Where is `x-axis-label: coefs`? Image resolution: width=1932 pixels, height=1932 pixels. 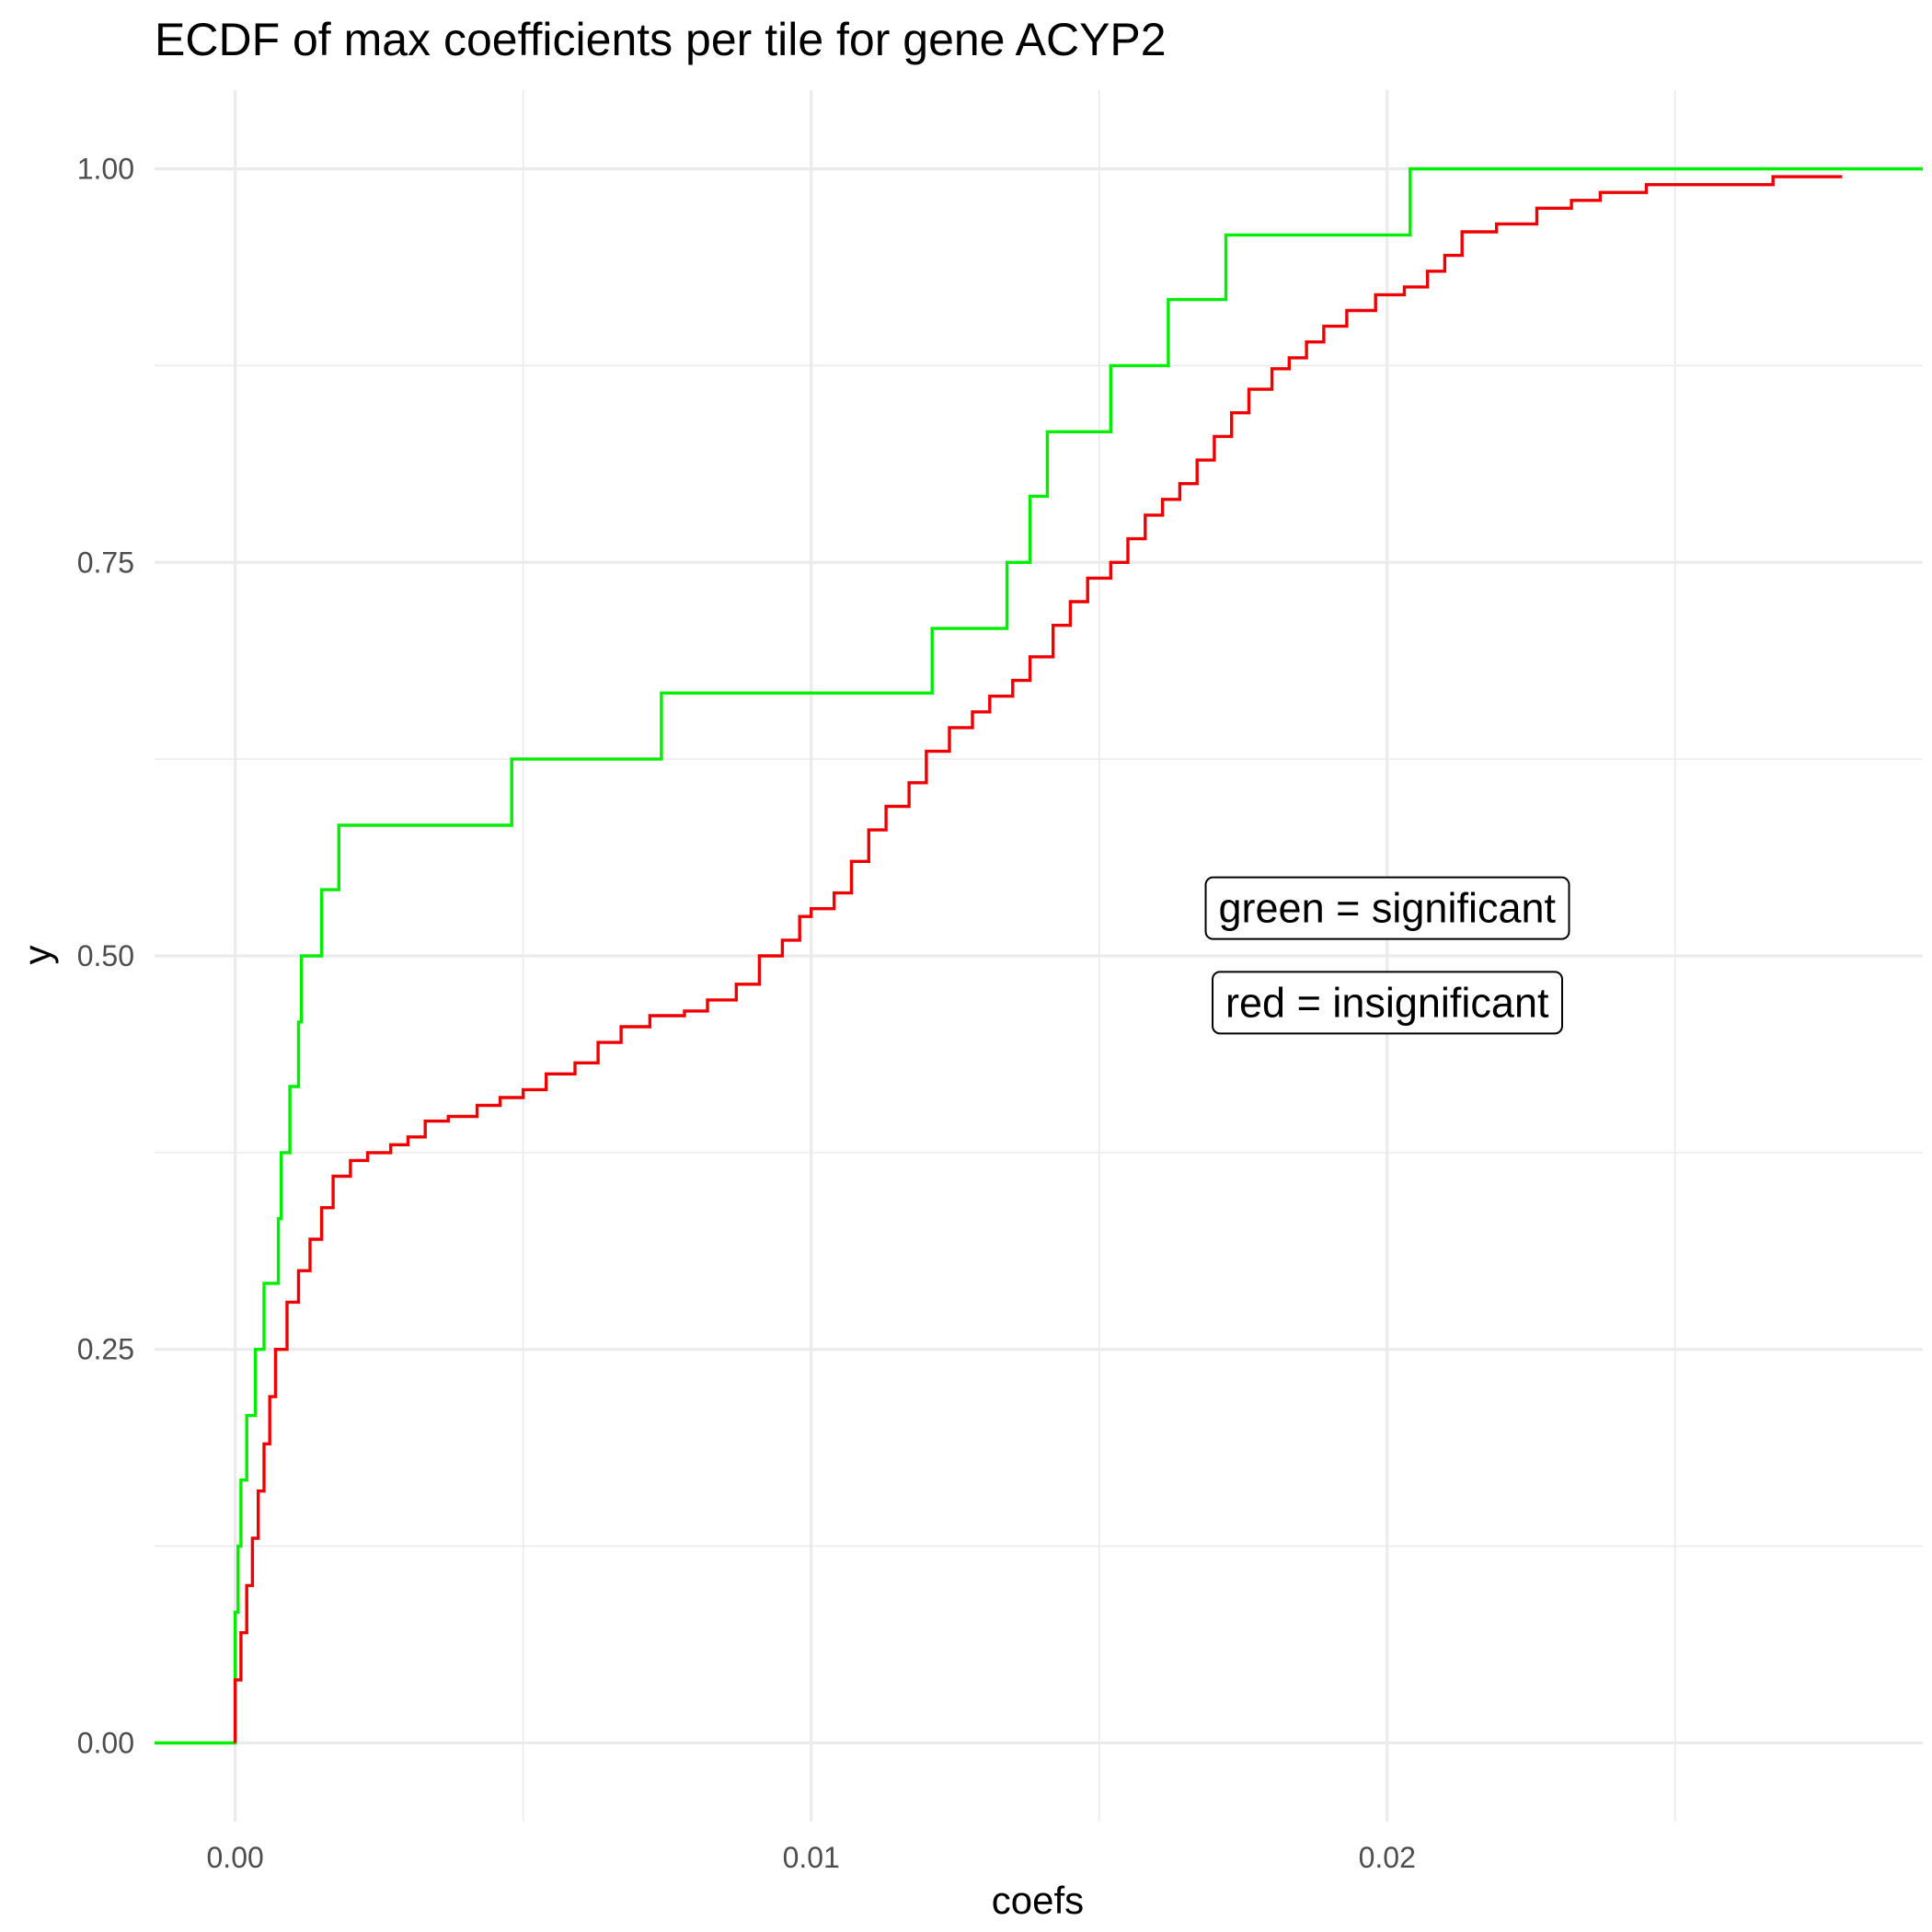
x-axis-label: coefs is located at coordinates (1038, 1901).